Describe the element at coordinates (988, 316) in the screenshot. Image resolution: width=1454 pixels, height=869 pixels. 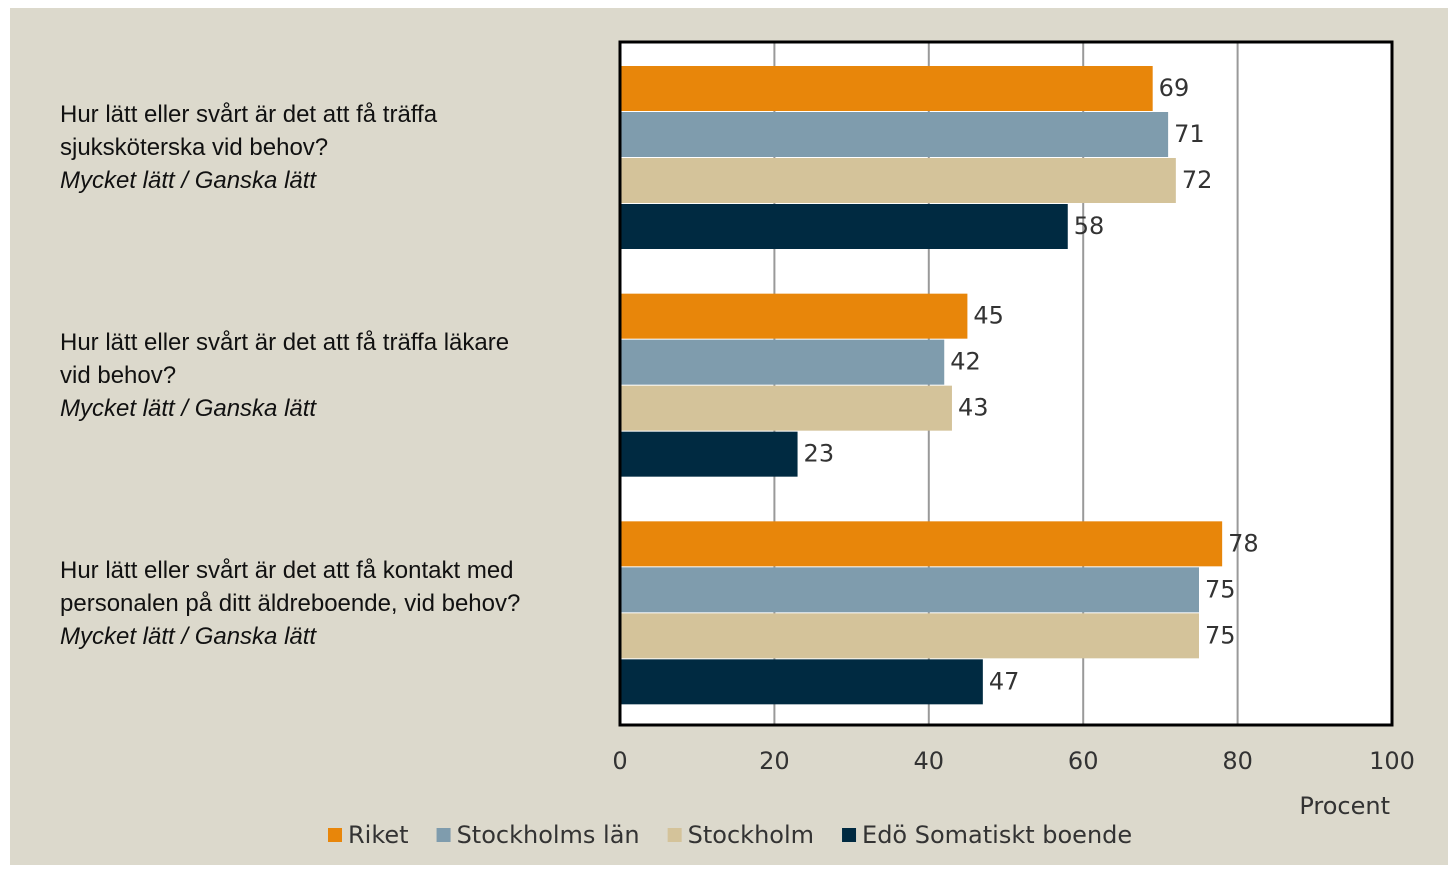
I see `value-label: 45` at that location.